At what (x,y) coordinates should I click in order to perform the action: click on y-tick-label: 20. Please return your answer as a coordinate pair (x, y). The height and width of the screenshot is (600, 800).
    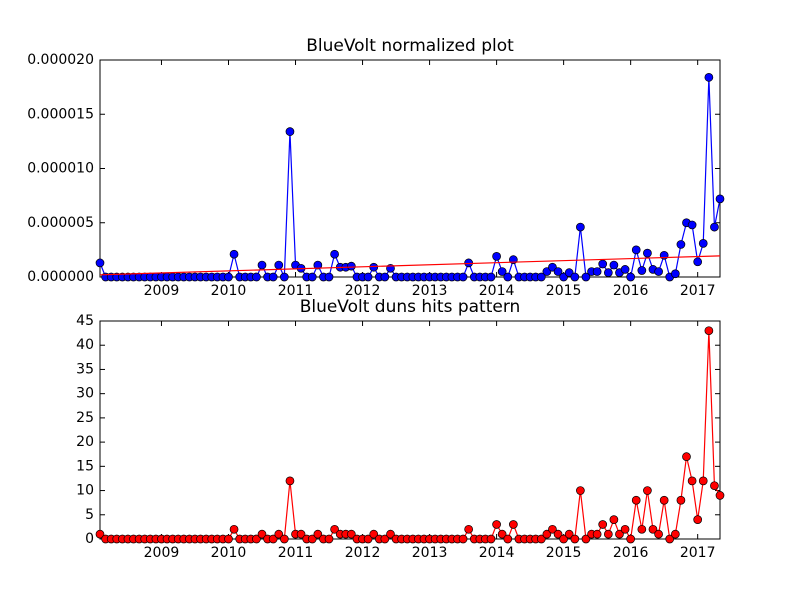
    Looking at the image, I should click on (85, 442).